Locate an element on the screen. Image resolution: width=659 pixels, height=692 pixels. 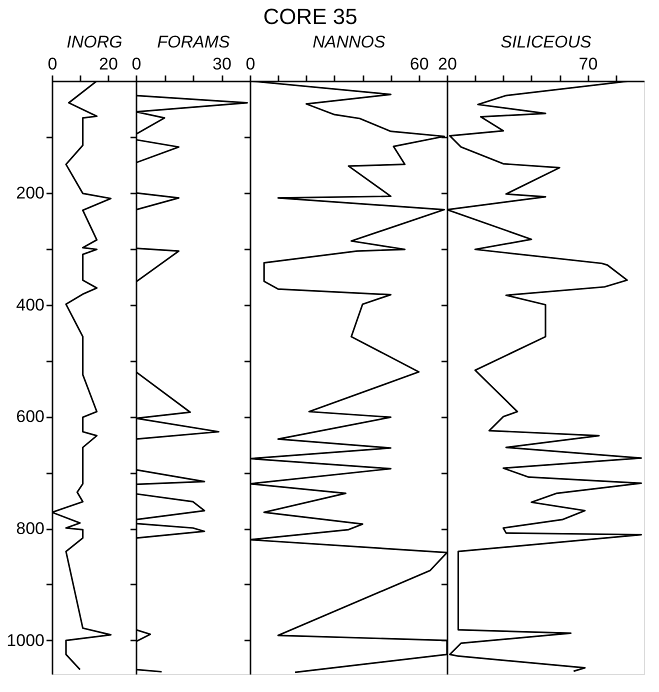
y-tick-label: 200 is located at coordinates (30, 192).